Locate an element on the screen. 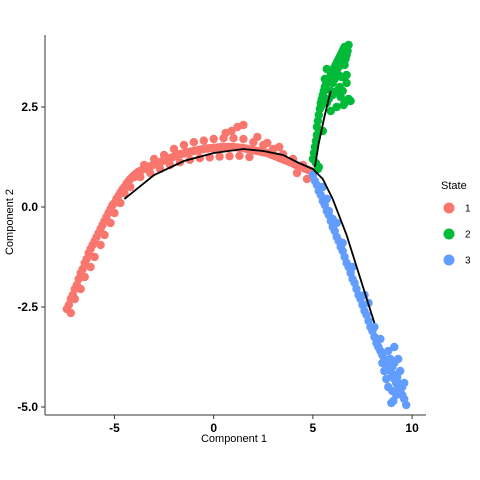 The width and height of the screenshot is (480, 480). legend-item-state-3: 3 is located at coordinates (457, 260).